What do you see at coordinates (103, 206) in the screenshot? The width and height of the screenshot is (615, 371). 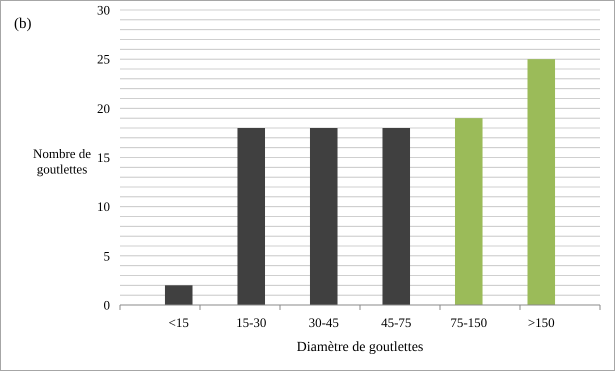 I see `y-tick-label: 10` at bounding box center [103, 206].